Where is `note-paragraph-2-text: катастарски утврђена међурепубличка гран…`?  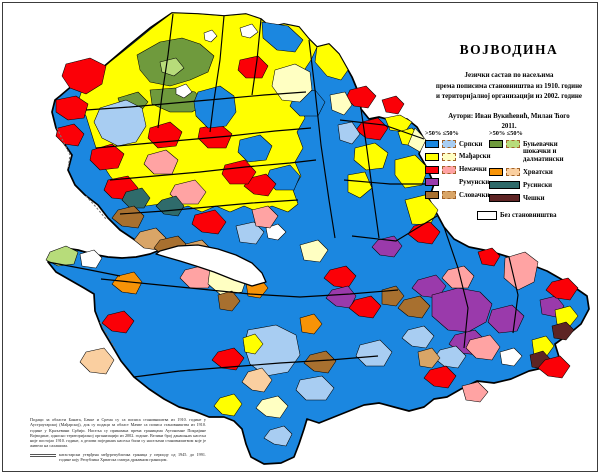 note-paragraph-2-text: катастарски утврђена међурепубличка гран… is located at coordinates (132, 456).